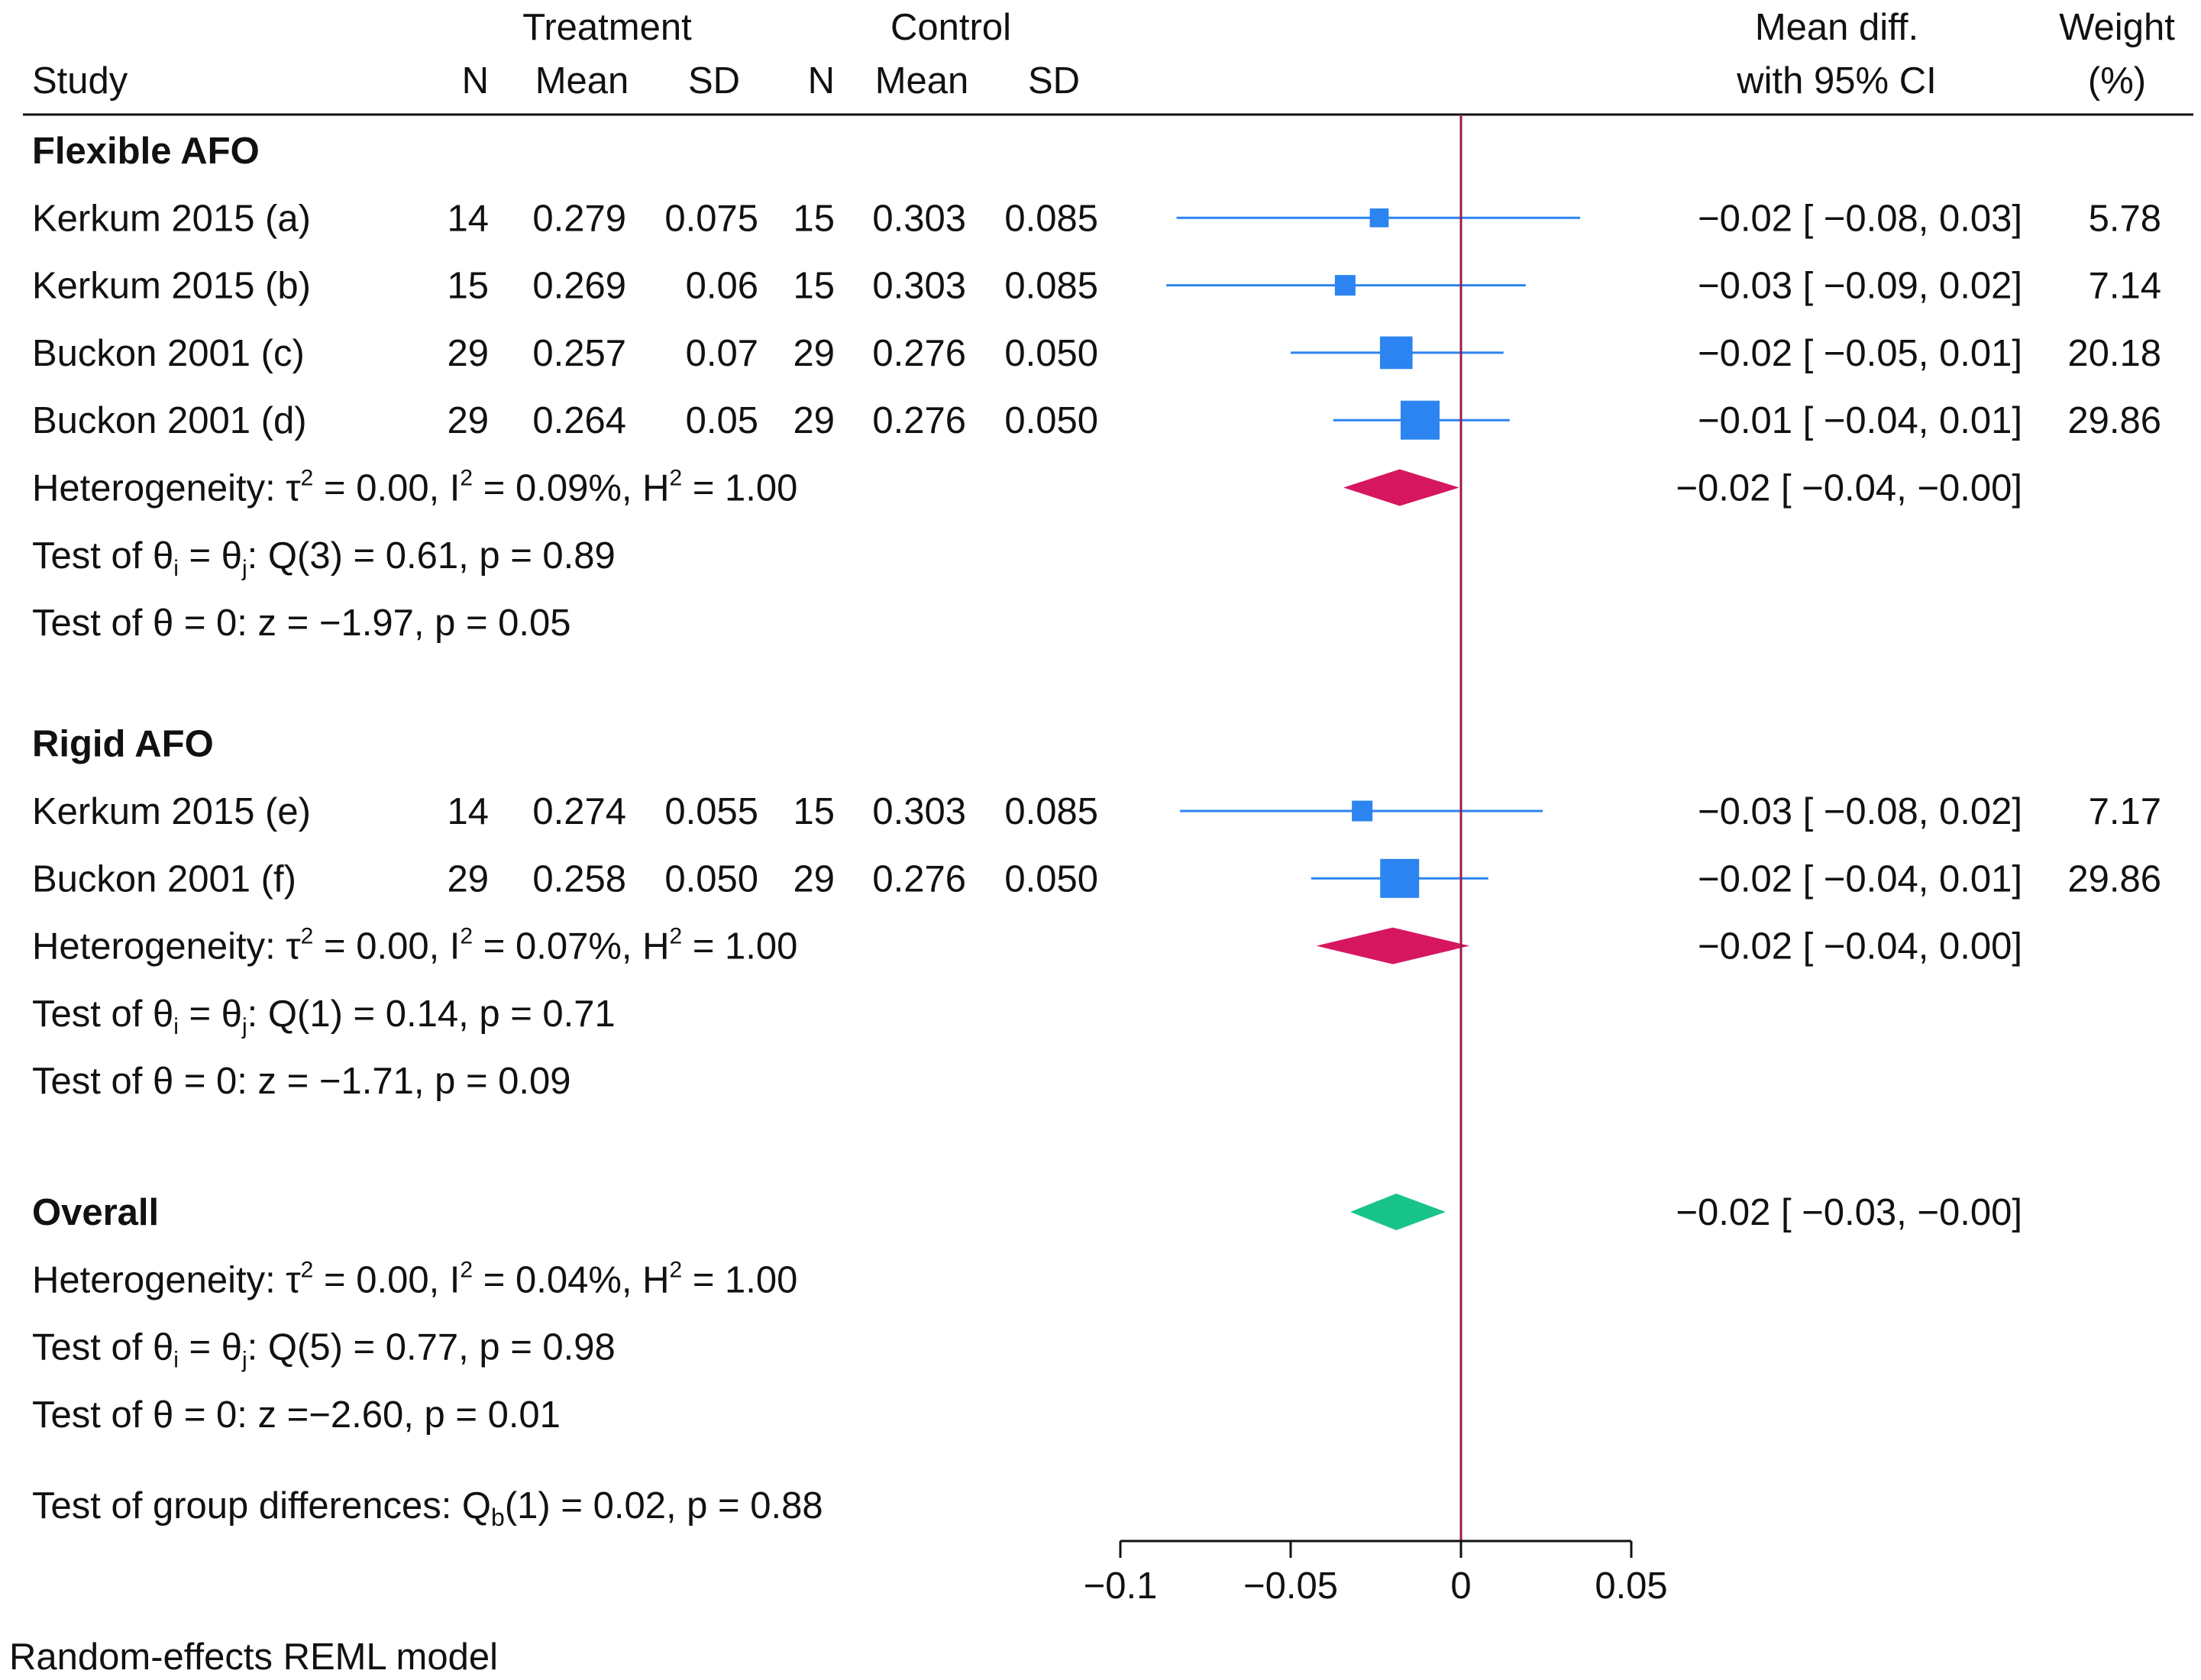 The image size is (2201, 1680). Describe the element at coordinates (80, 81) in the screenshot. I see `header-study: Study` at that location.